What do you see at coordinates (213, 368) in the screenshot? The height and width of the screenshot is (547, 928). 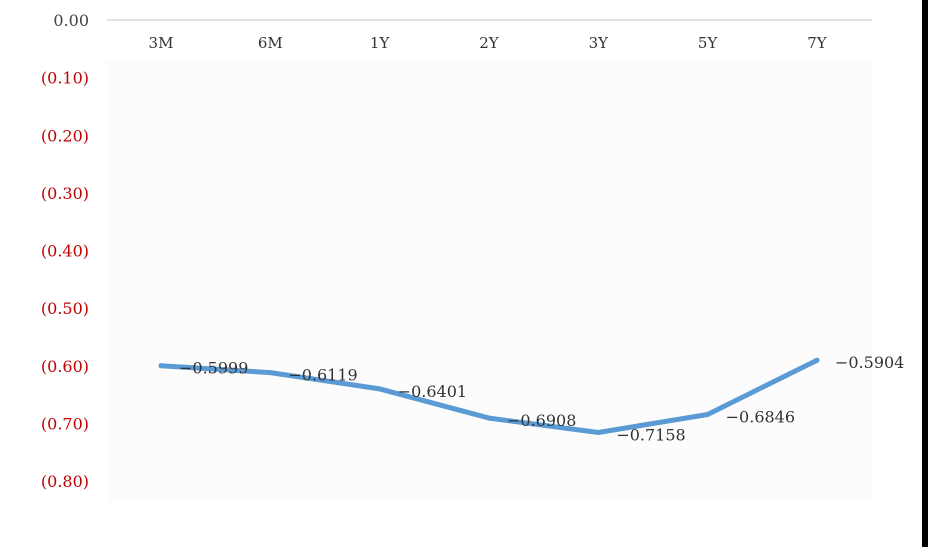 I see `data-label: −0.5999` at bounding box center [213, 368].